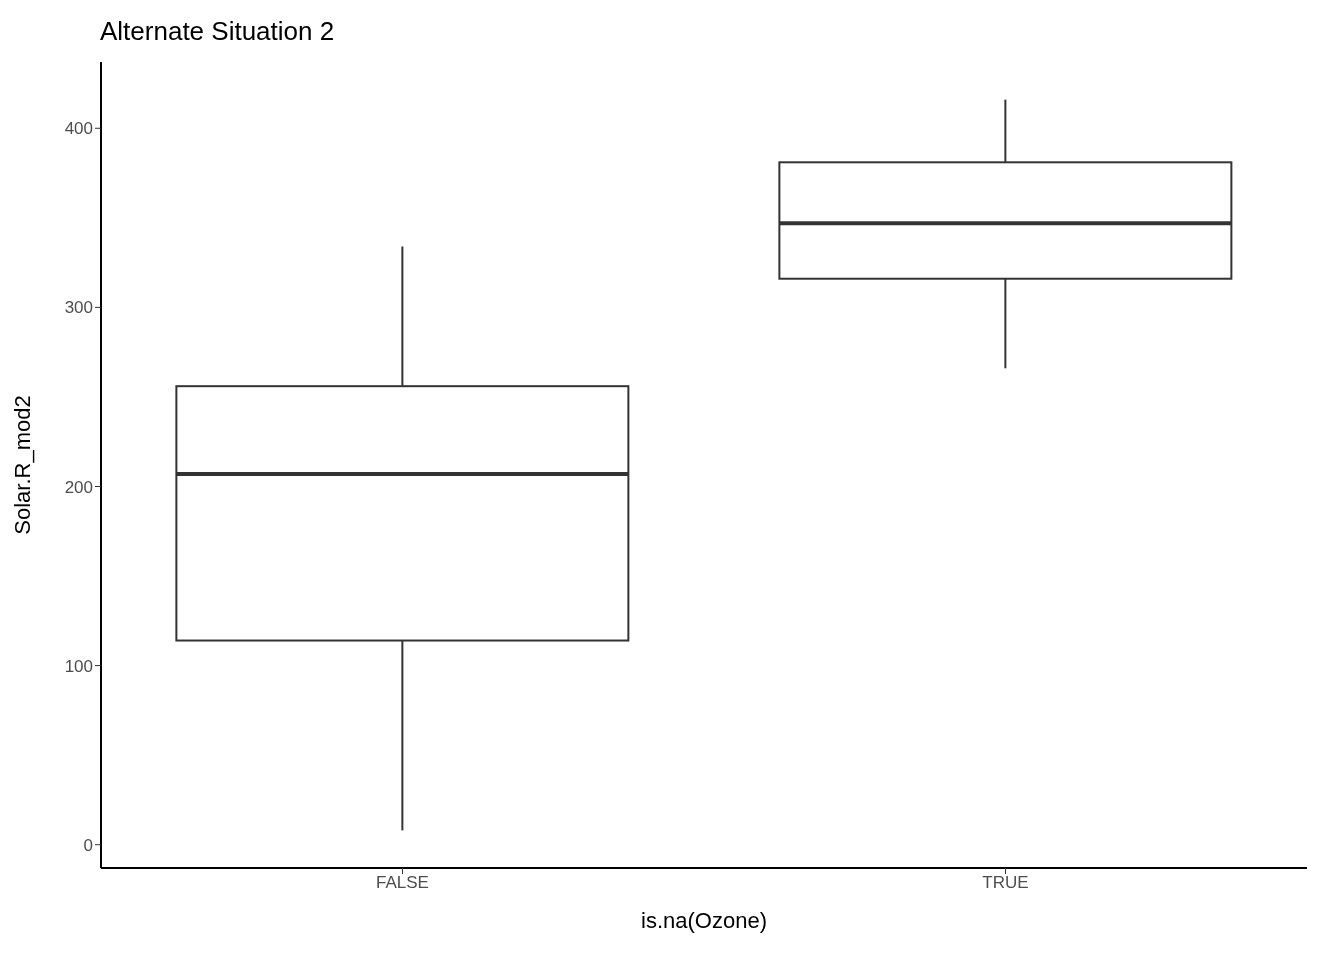 Image resolution: width=1344 pixels, height=960 pixels. I want to click on x-tick-label: TRUE, so click(1005, 883).